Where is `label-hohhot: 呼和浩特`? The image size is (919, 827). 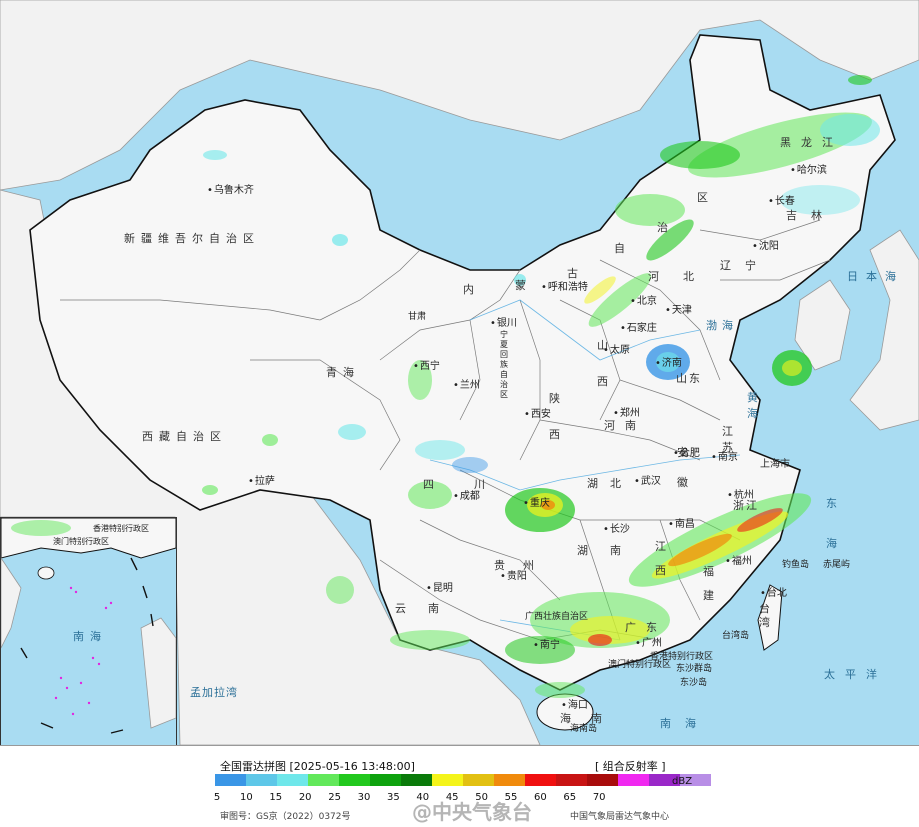 label-hohhot: 呼和浩特 is located at coordinates (564, 287).